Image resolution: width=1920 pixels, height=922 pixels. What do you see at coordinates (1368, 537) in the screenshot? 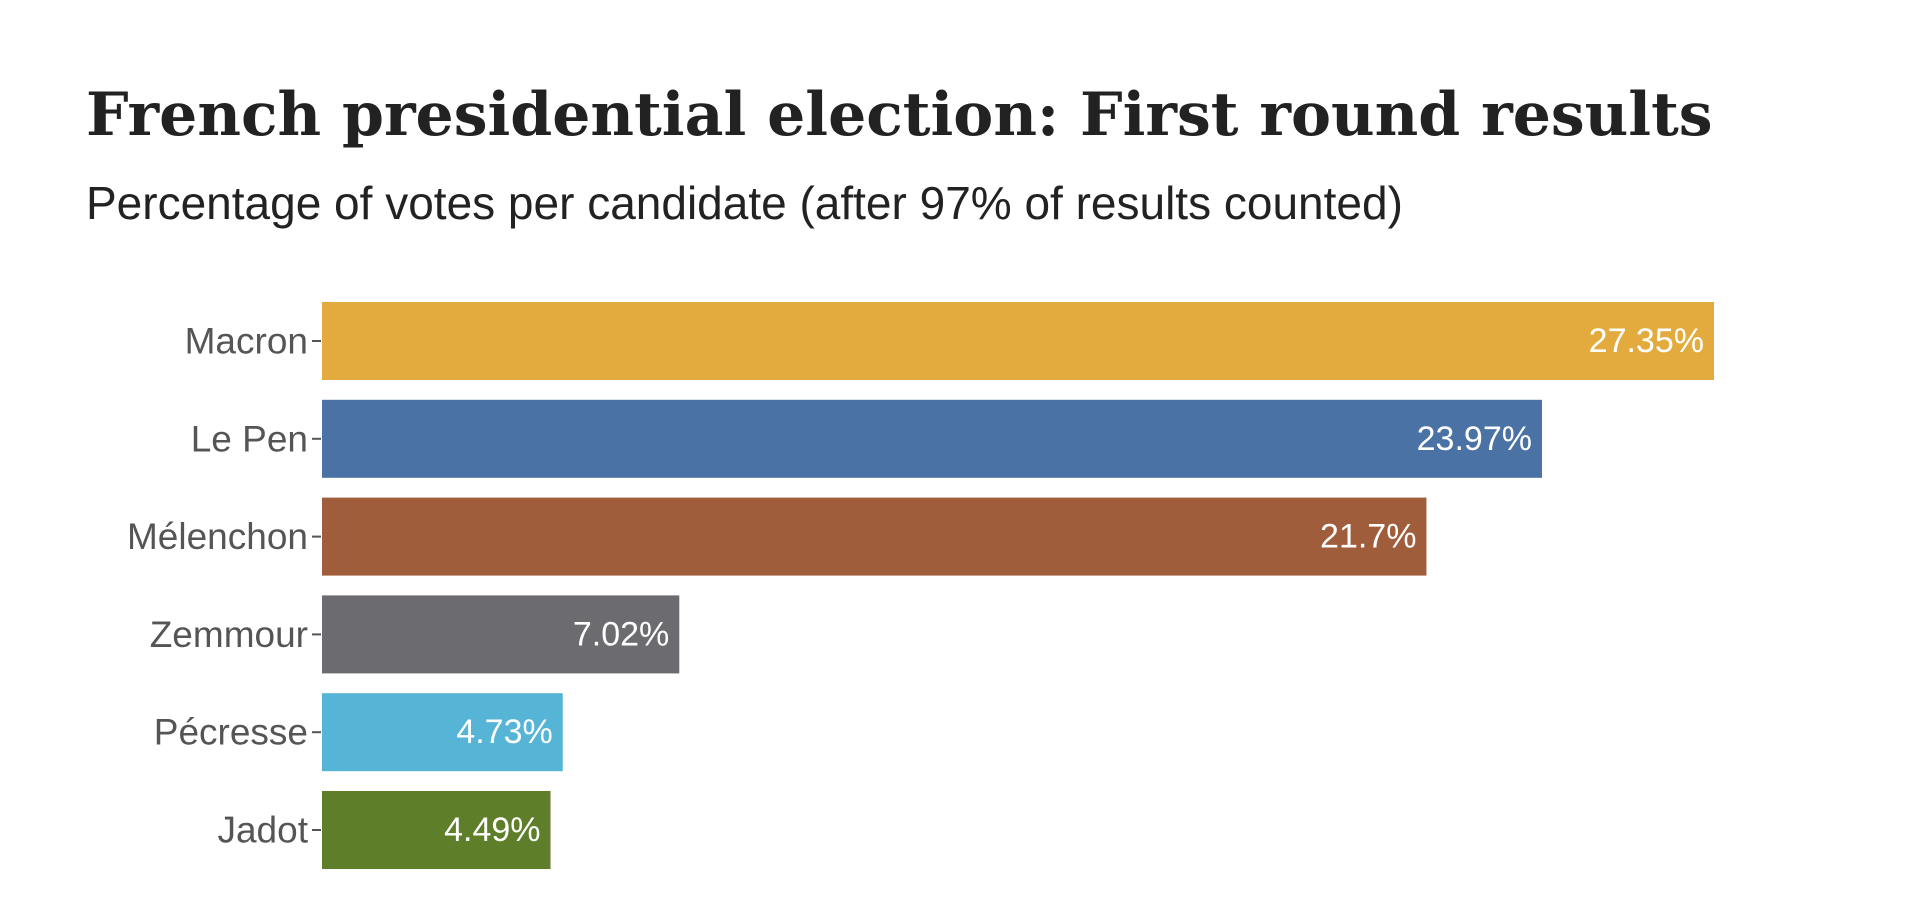
I see `value-label: 21.7%` at bounding box center [1368, 537].